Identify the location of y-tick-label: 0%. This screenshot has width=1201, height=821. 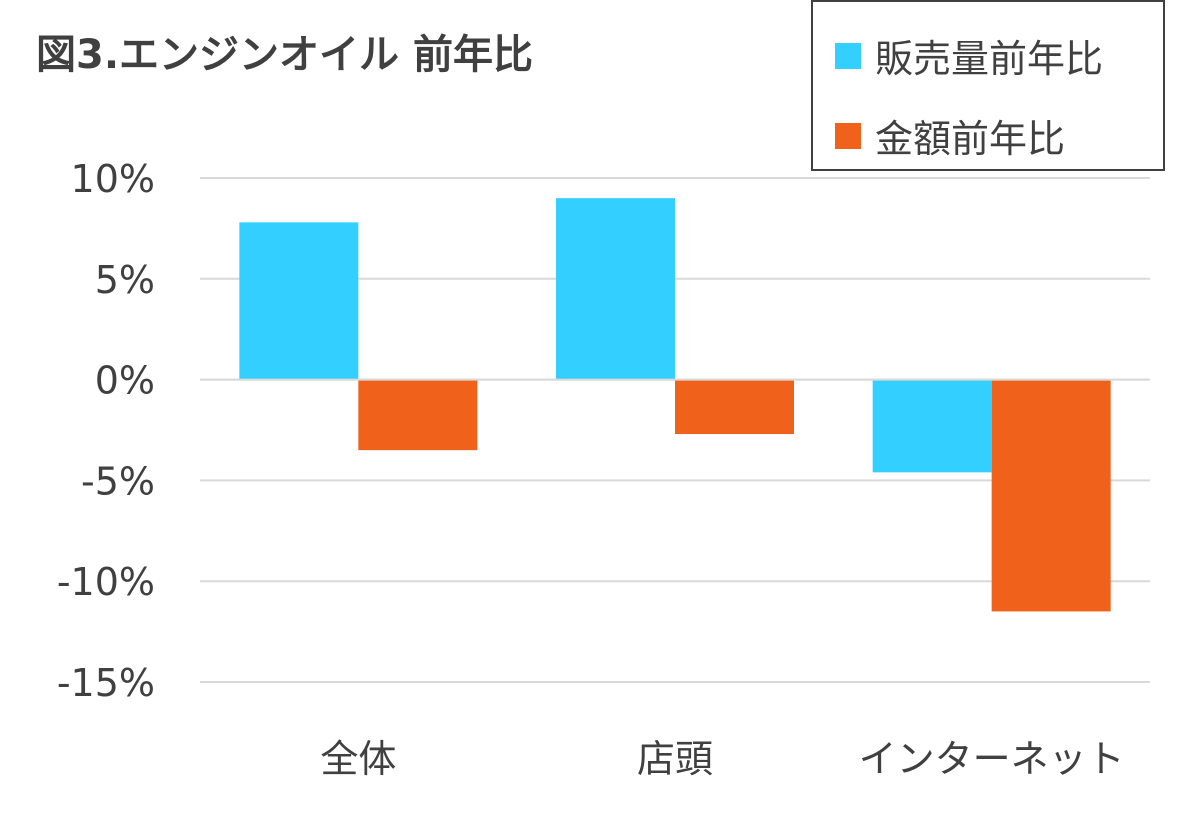
(125, 381).